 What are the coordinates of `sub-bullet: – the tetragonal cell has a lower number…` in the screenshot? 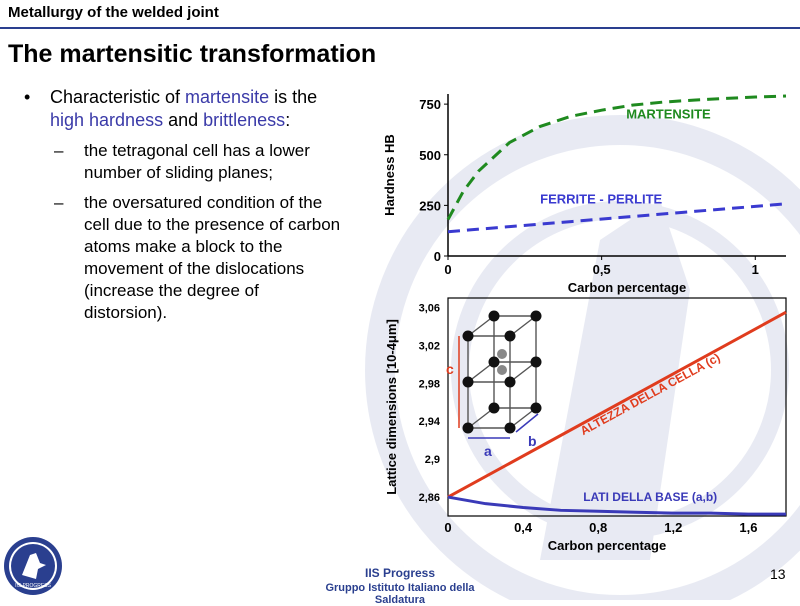 It's located at (199, 162).